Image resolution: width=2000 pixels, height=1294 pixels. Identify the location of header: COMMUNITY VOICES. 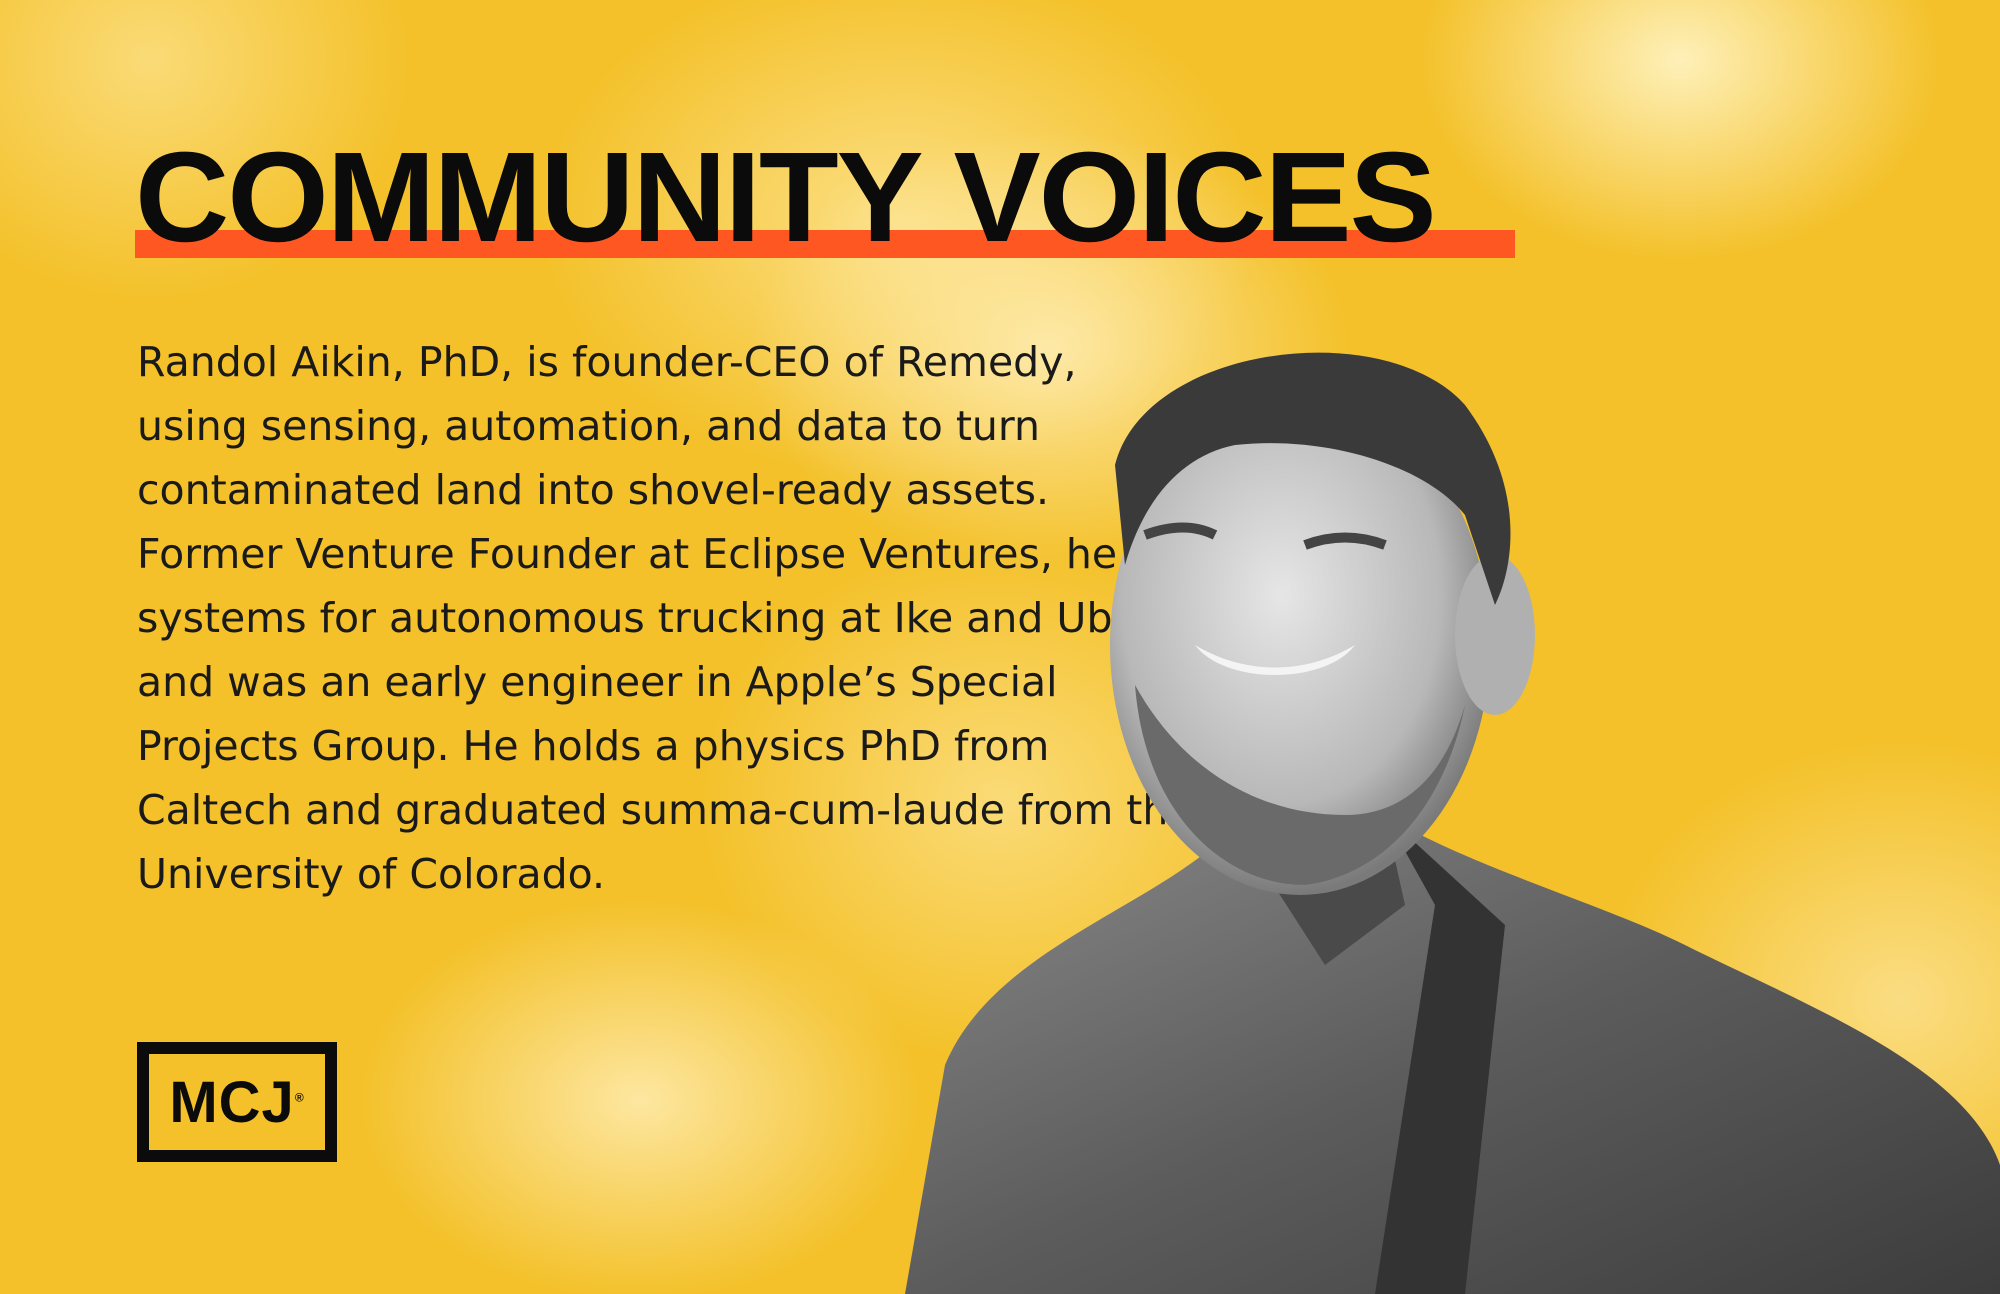
(825, 198).